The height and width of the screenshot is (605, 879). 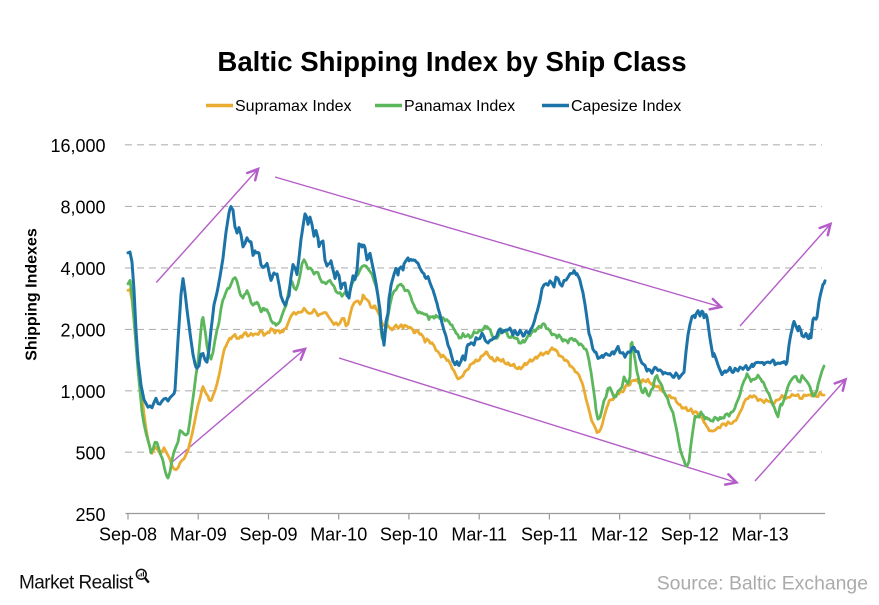 I want to click on svg-text: 250, so click(x=90, y=515).